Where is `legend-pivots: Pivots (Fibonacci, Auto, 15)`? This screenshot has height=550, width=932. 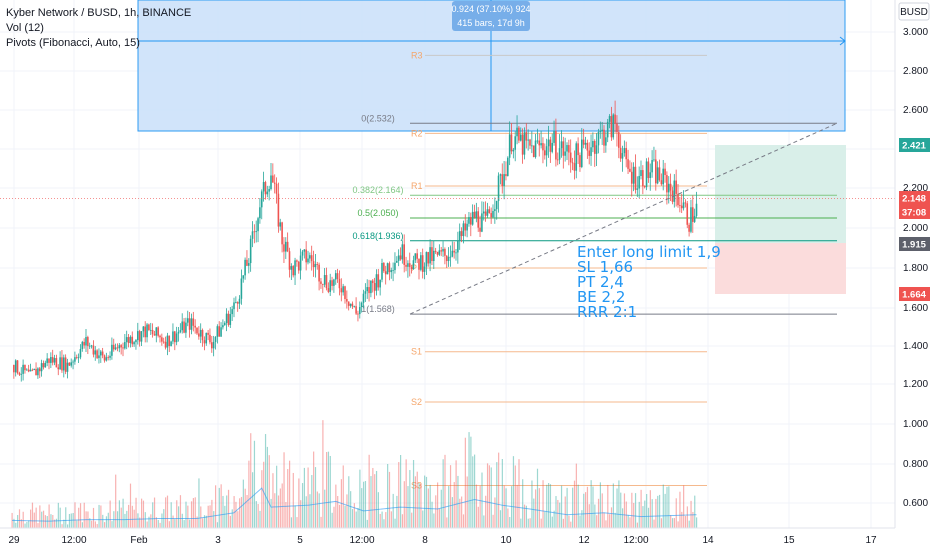 legend-pivots: Pivots (Fibonacci, Auto, 15) is located at coordinates (73, 43).